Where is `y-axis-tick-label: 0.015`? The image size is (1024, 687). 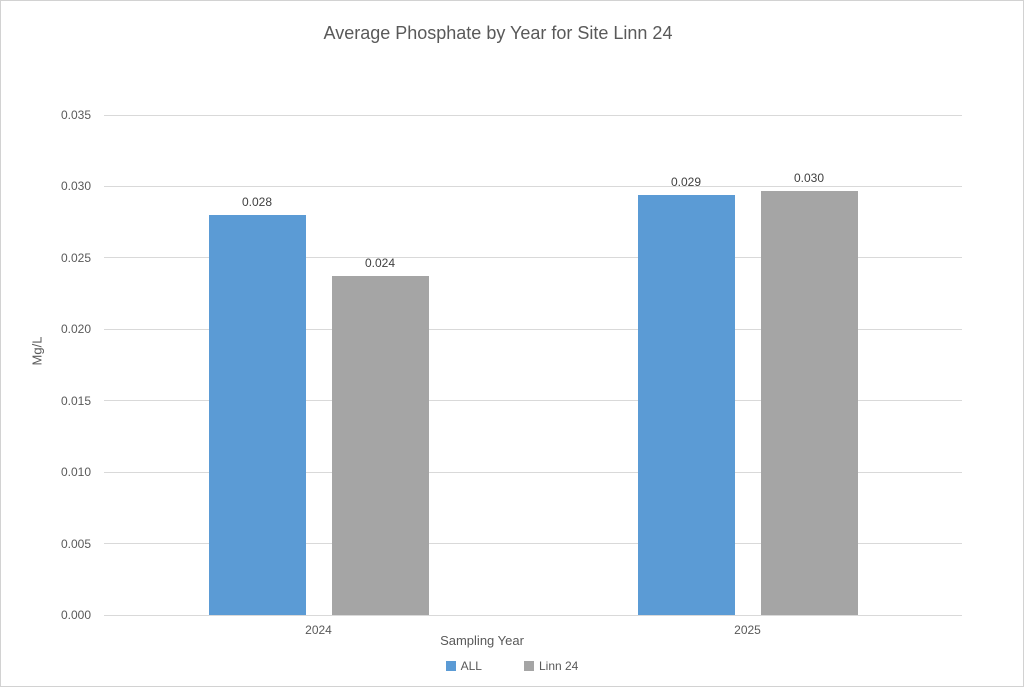 y-axis-tick-label: 0.015 is located at coordinates (75, 400).